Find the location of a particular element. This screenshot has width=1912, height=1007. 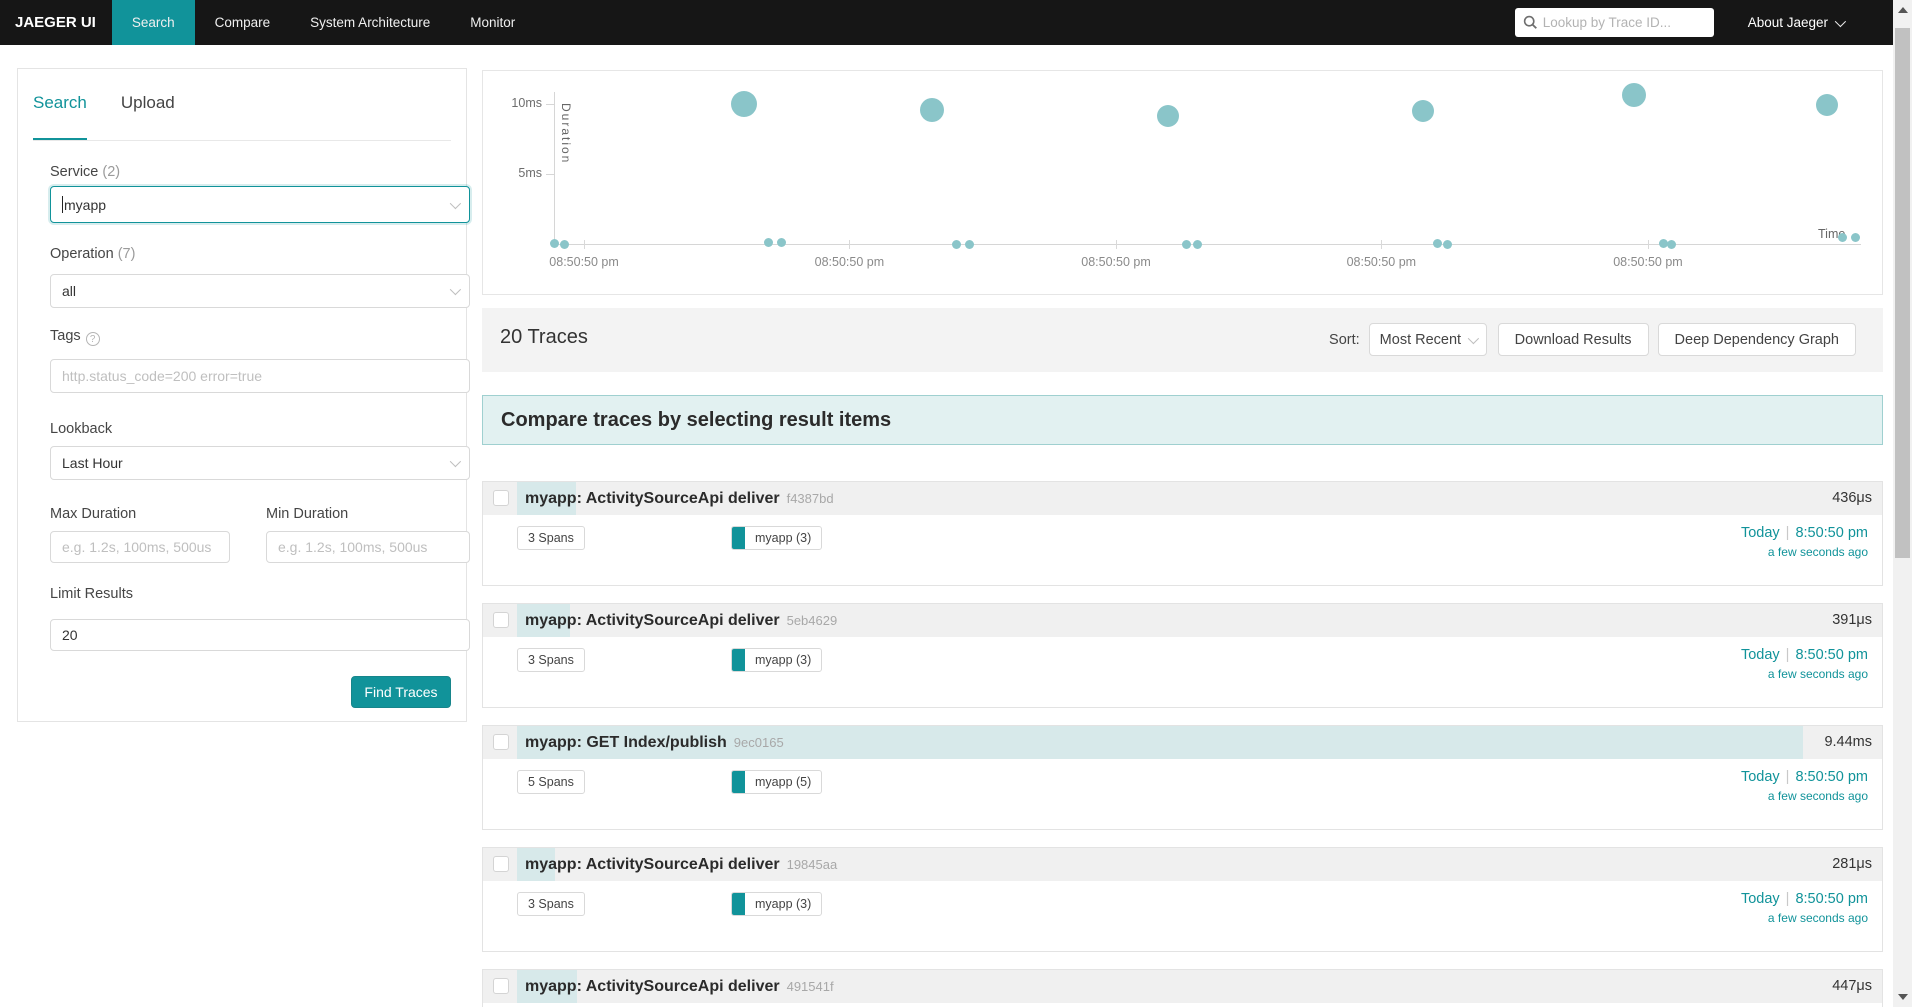

find-traces-button: Find Traces is located at coordinates (401, 692).